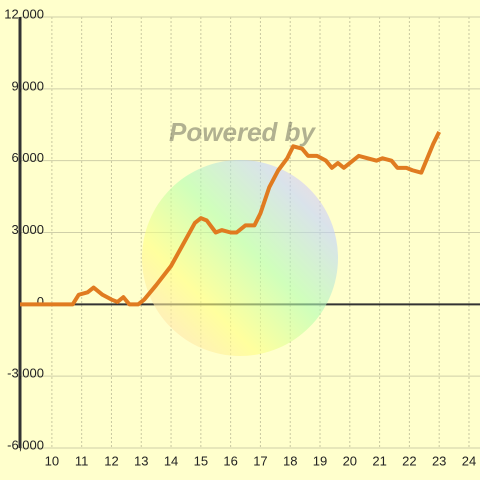  Describe the element at coordinates (171, 460) in the screenshot. I see `x-tick-label: 14` at that location.